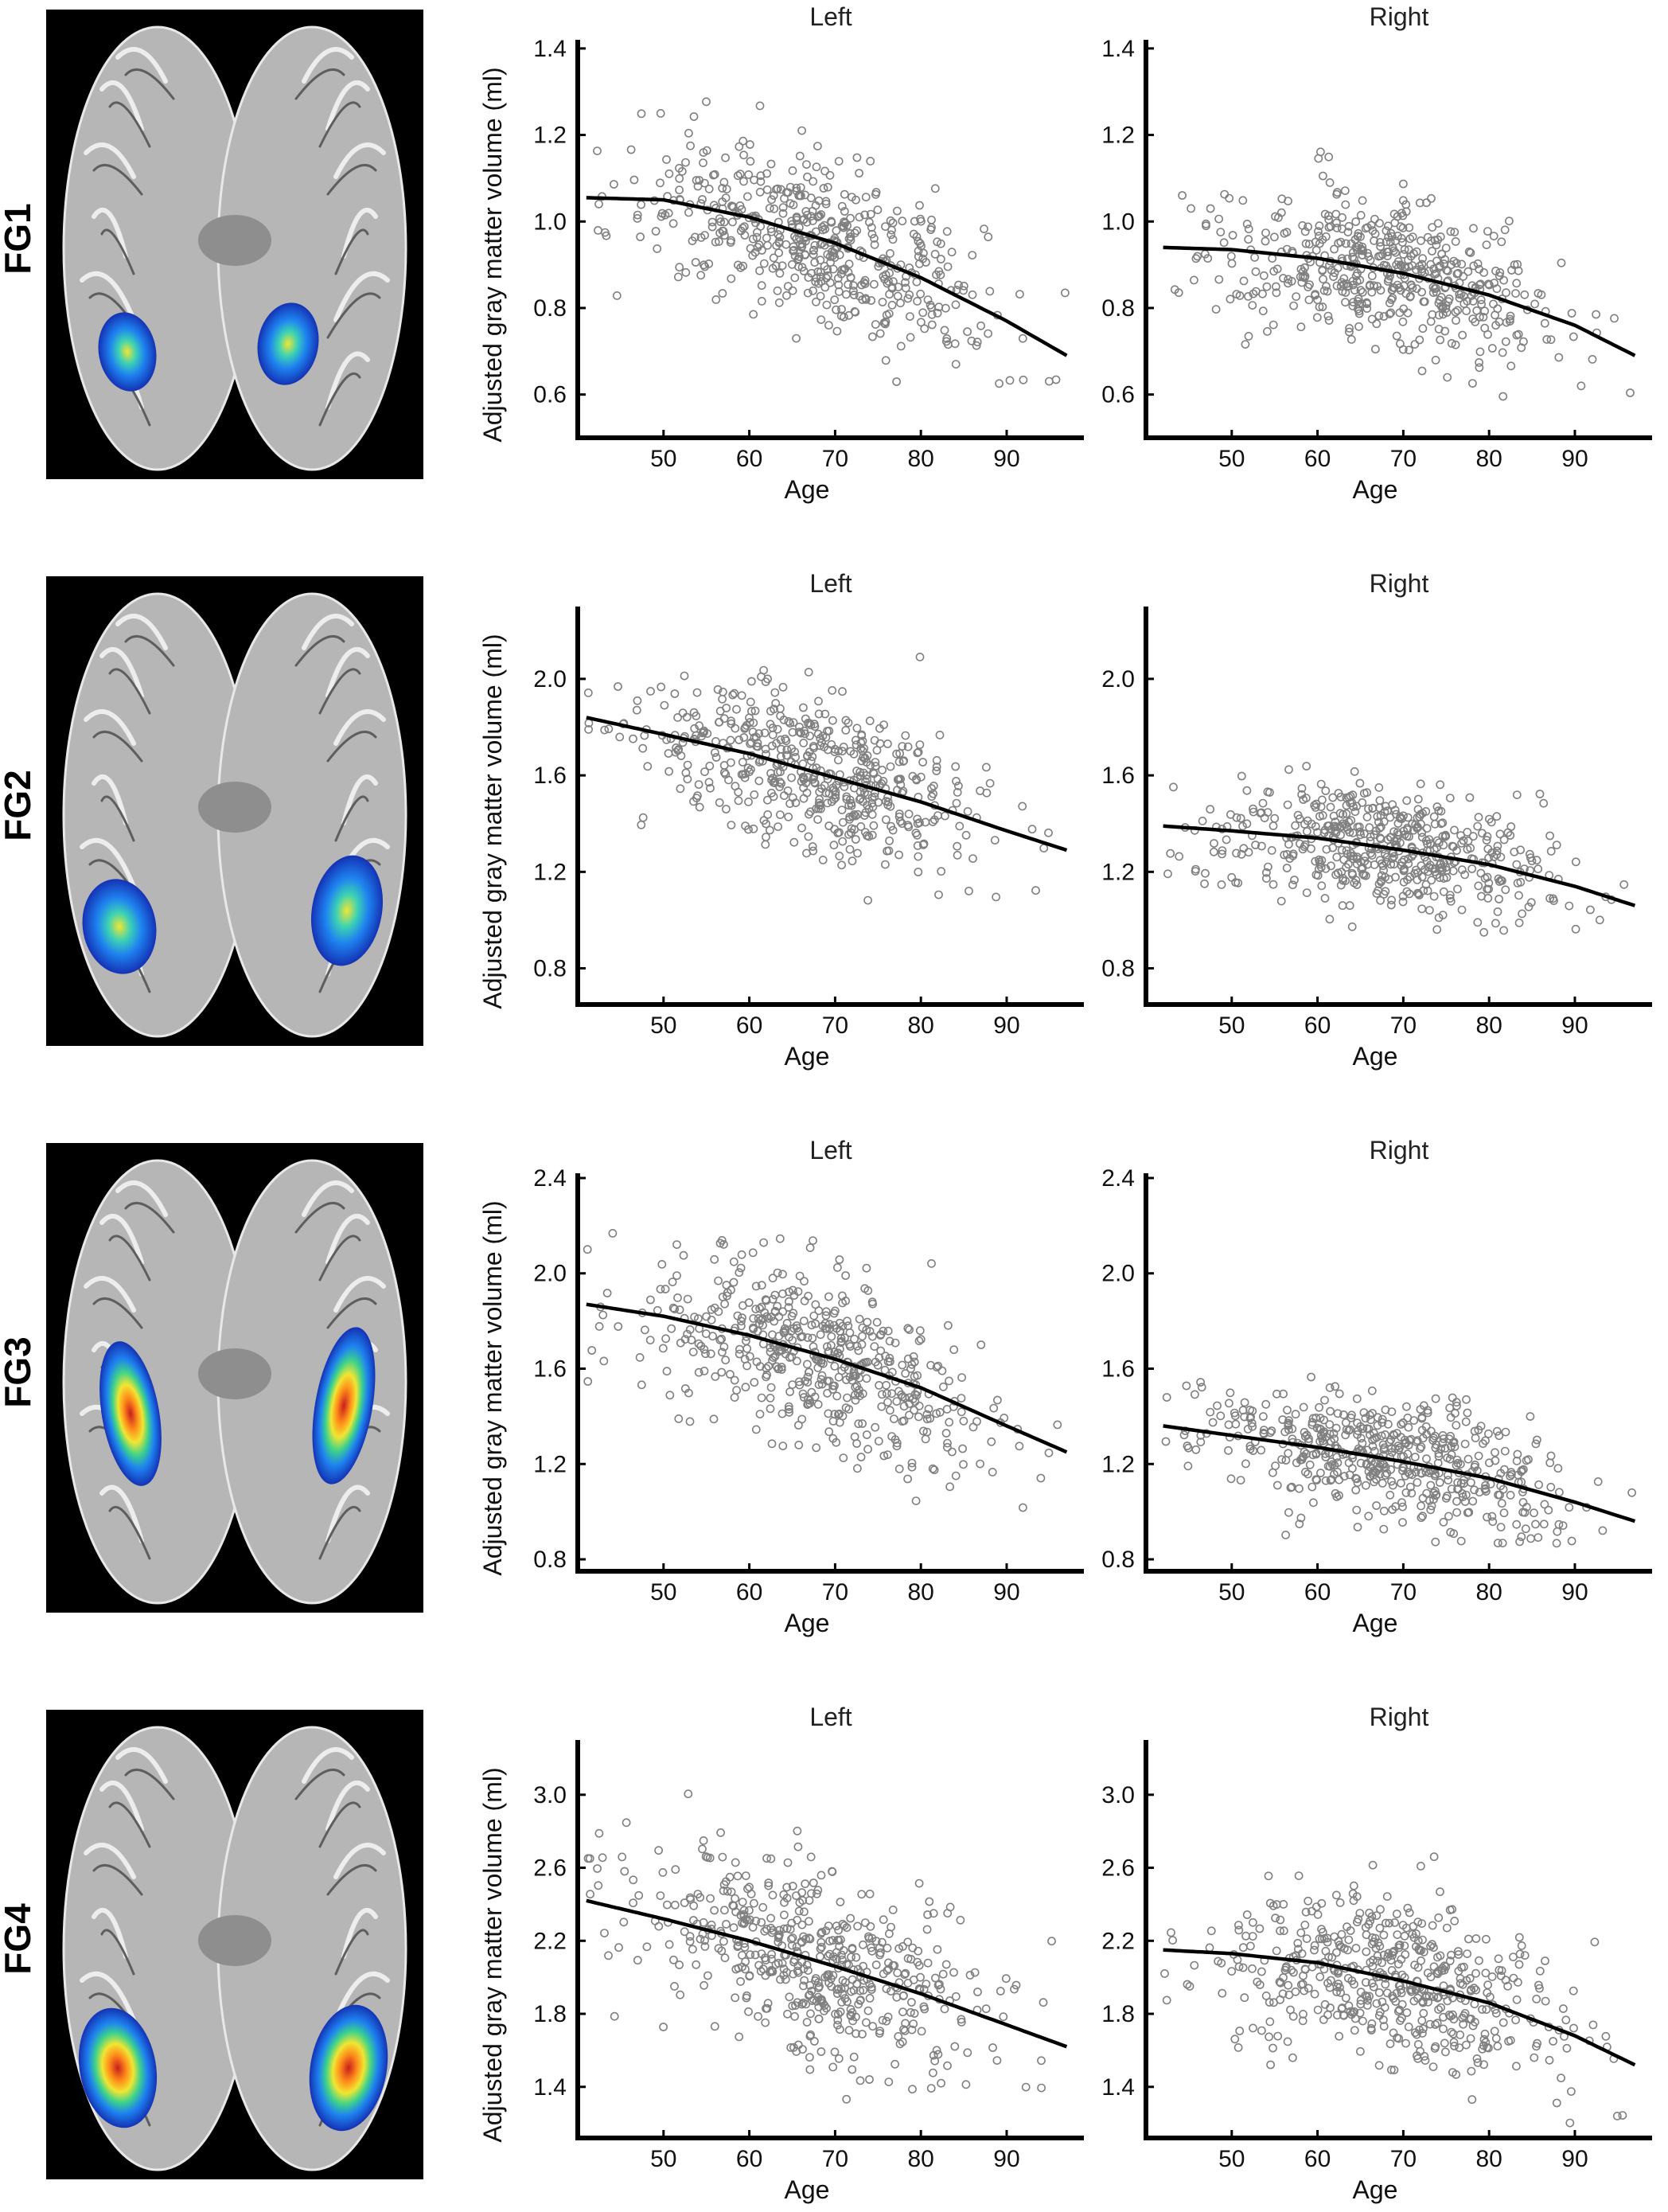 Image resolution: width=1668 pixels, height=2212 pixels. I want to click on y-tick-label: 0.6, so click(1118, 395).